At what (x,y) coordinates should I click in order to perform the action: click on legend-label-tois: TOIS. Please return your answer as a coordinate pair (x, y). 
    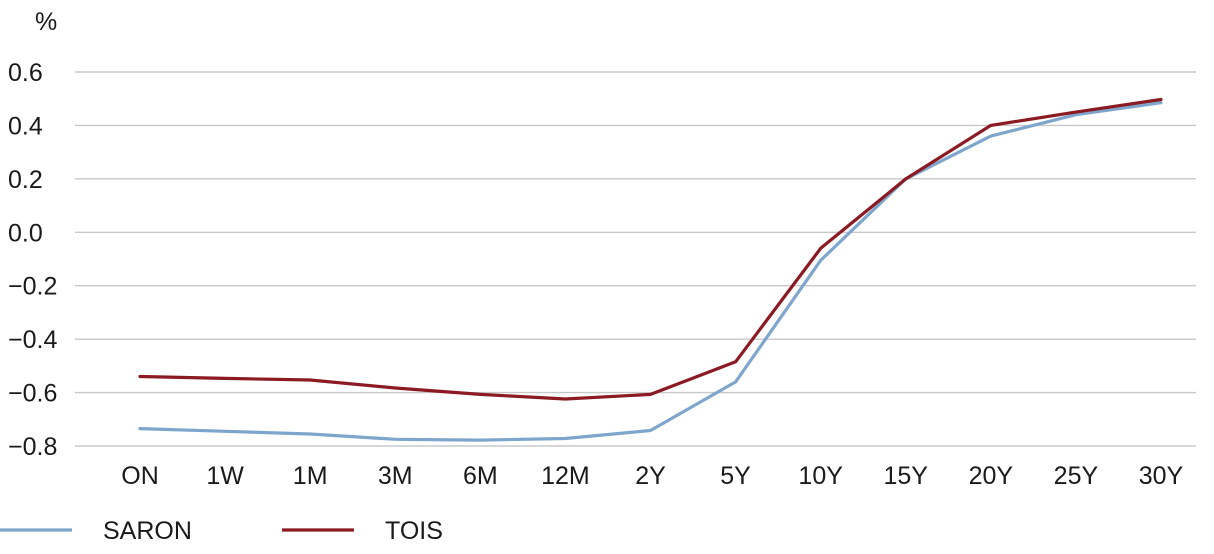
    Looking at the image, I should click on (414, 531).